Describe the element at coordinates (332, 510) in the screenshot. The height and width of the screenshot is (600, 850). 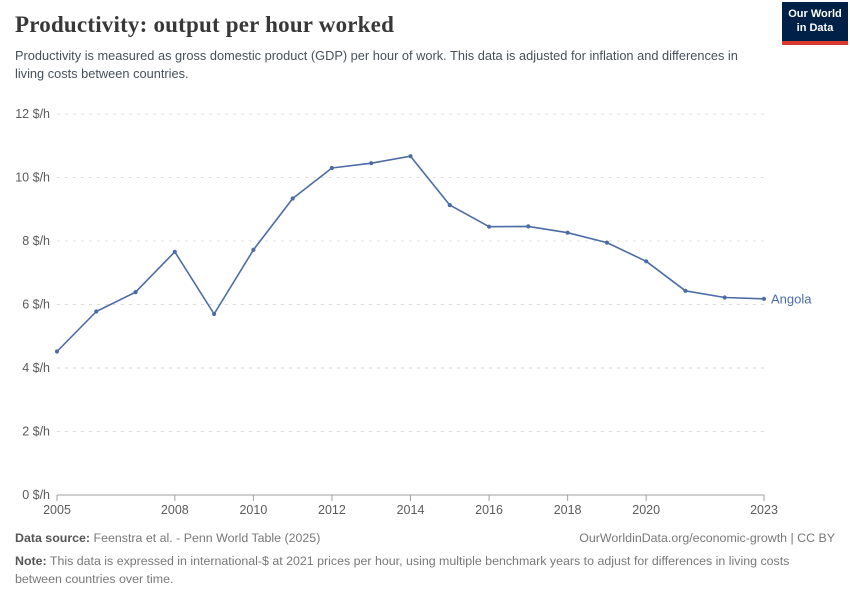
I see `x-tick-label: 2012` at that location.